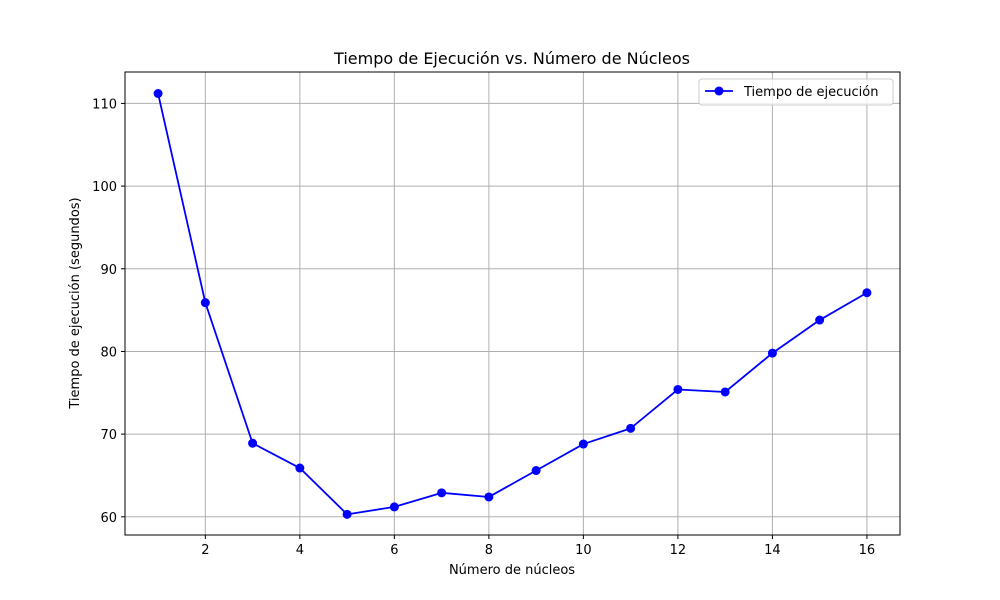 The width and height of the screenshot is (1000, 600). What do you see at coordinates (104, 187) in the screenshot?
I see `y-tick-label: 100` at bounding box center [104, 187].